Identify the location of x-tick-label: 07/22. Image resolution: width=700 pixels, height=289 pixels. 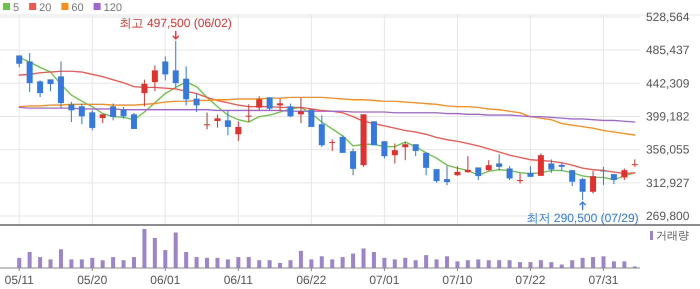
(530, 280).